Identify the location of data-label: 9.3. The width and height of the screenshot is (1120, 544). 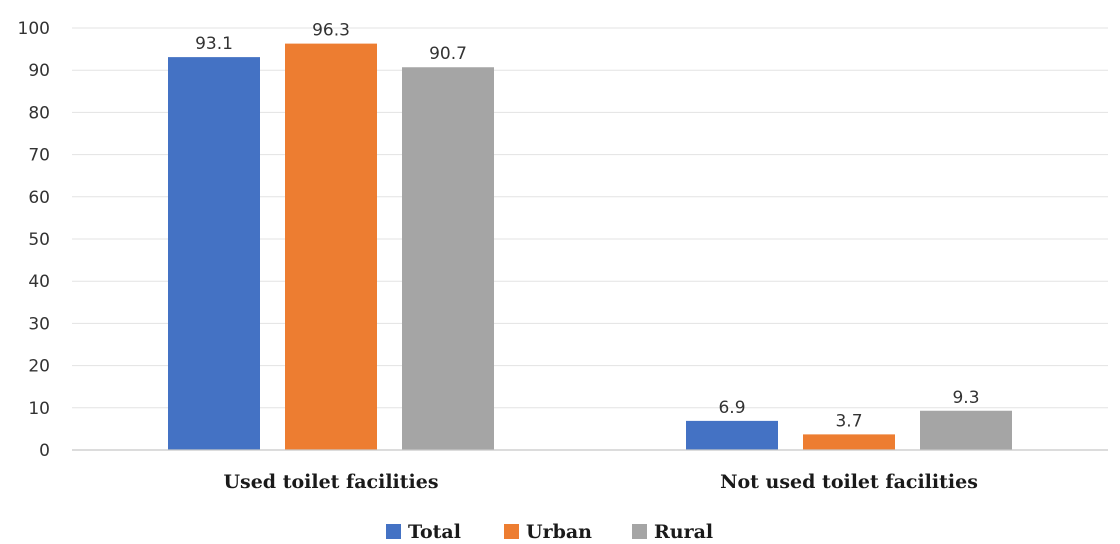
(965, 398).